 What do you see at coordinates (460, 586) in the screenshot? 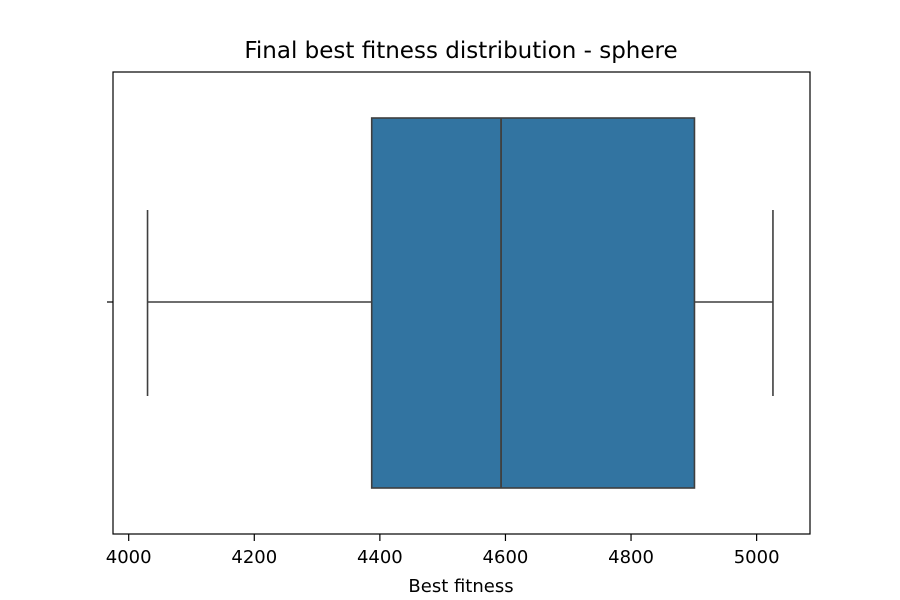
I see `x-axis-label: Best fitness` at bounding box center [460, 586].